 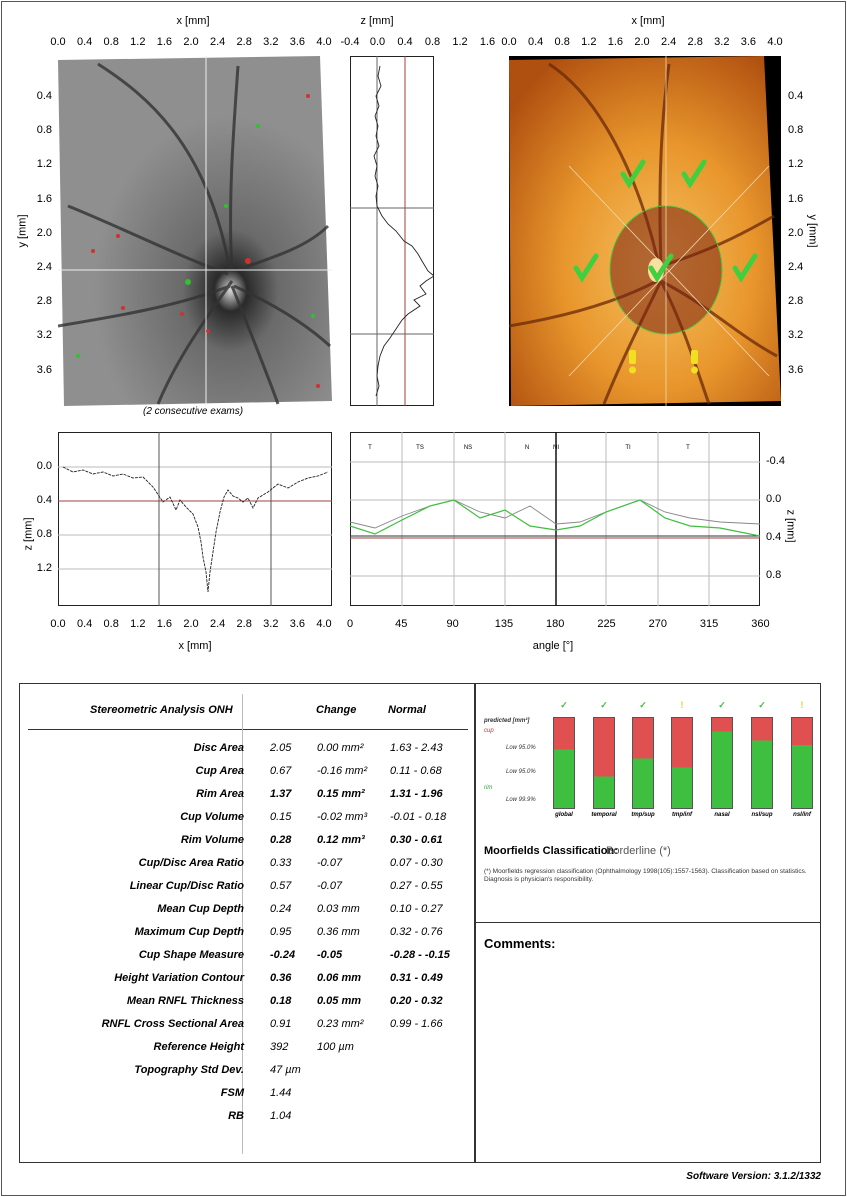 What do you see at coordinates (342, 771) in the screenshot?
I see `row-change: -0.16 mm²` at bounding box center [342, 771].